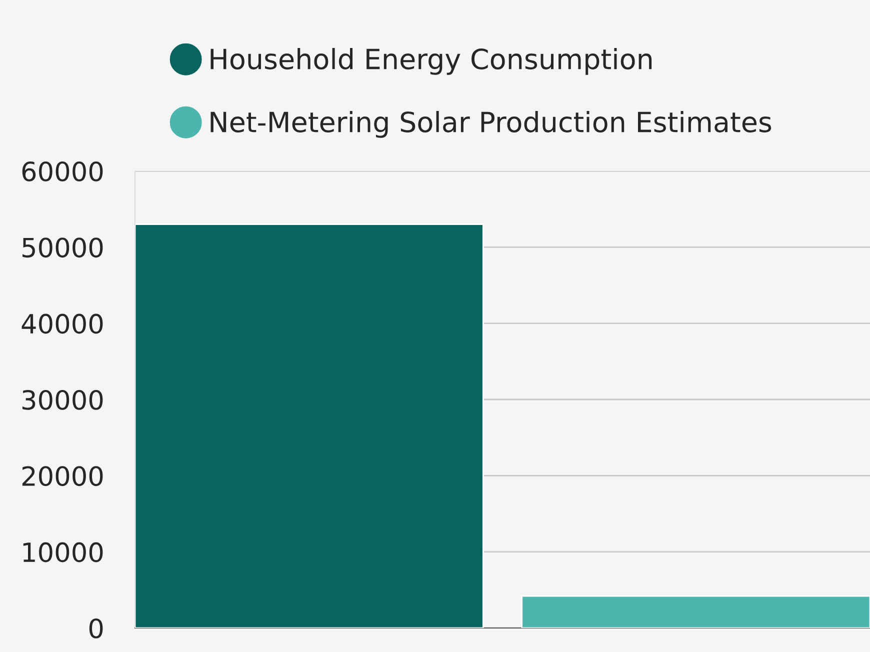  Describe the element at coordinates (491, 124) in the screenshot. I see `legend-label: Net-Metering Solar Production Estimates` at that location.